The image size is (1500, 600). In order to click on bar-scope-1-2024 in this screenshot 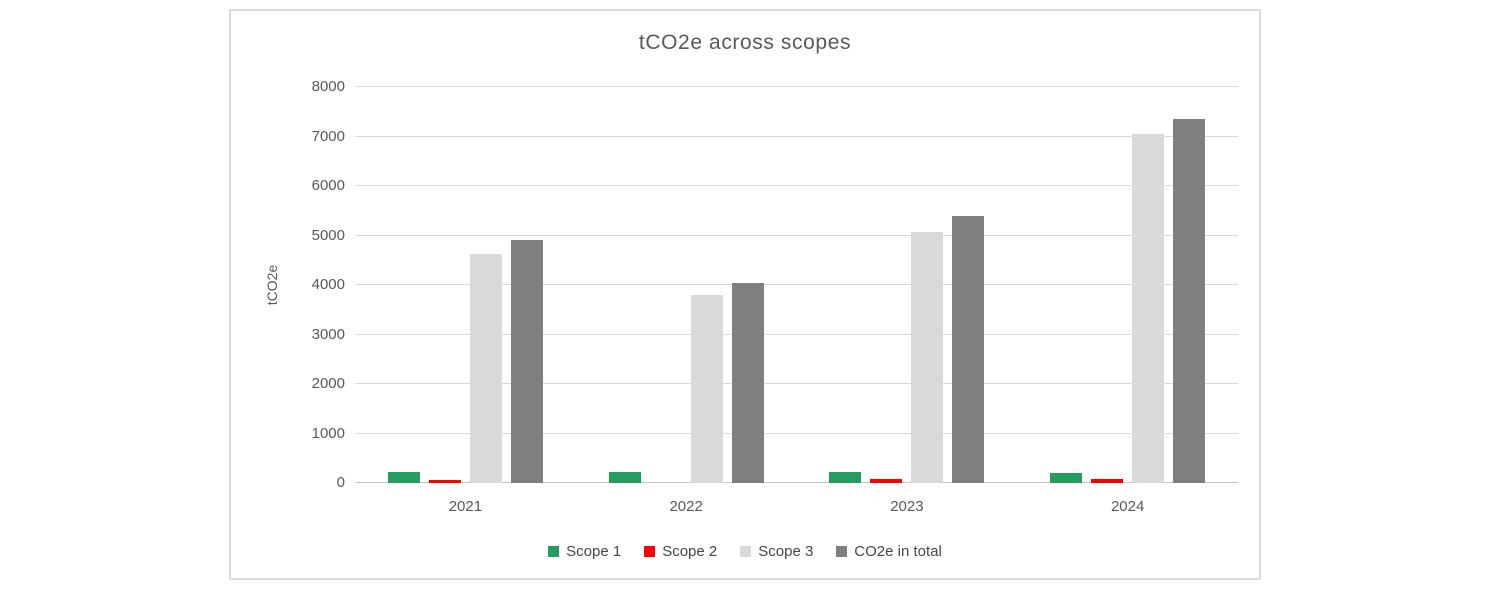, I will do `click(1066, 478)`.